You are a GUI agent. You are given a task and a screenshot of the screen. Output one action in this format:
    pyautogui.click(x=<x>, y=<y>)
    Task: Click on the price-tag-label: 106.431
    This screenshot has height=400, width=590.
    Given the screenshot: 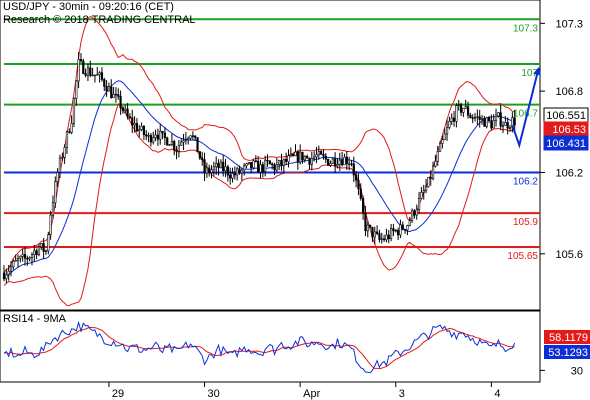 What is the action you would take?
    pyautogui.click(x=566, y=144)
    